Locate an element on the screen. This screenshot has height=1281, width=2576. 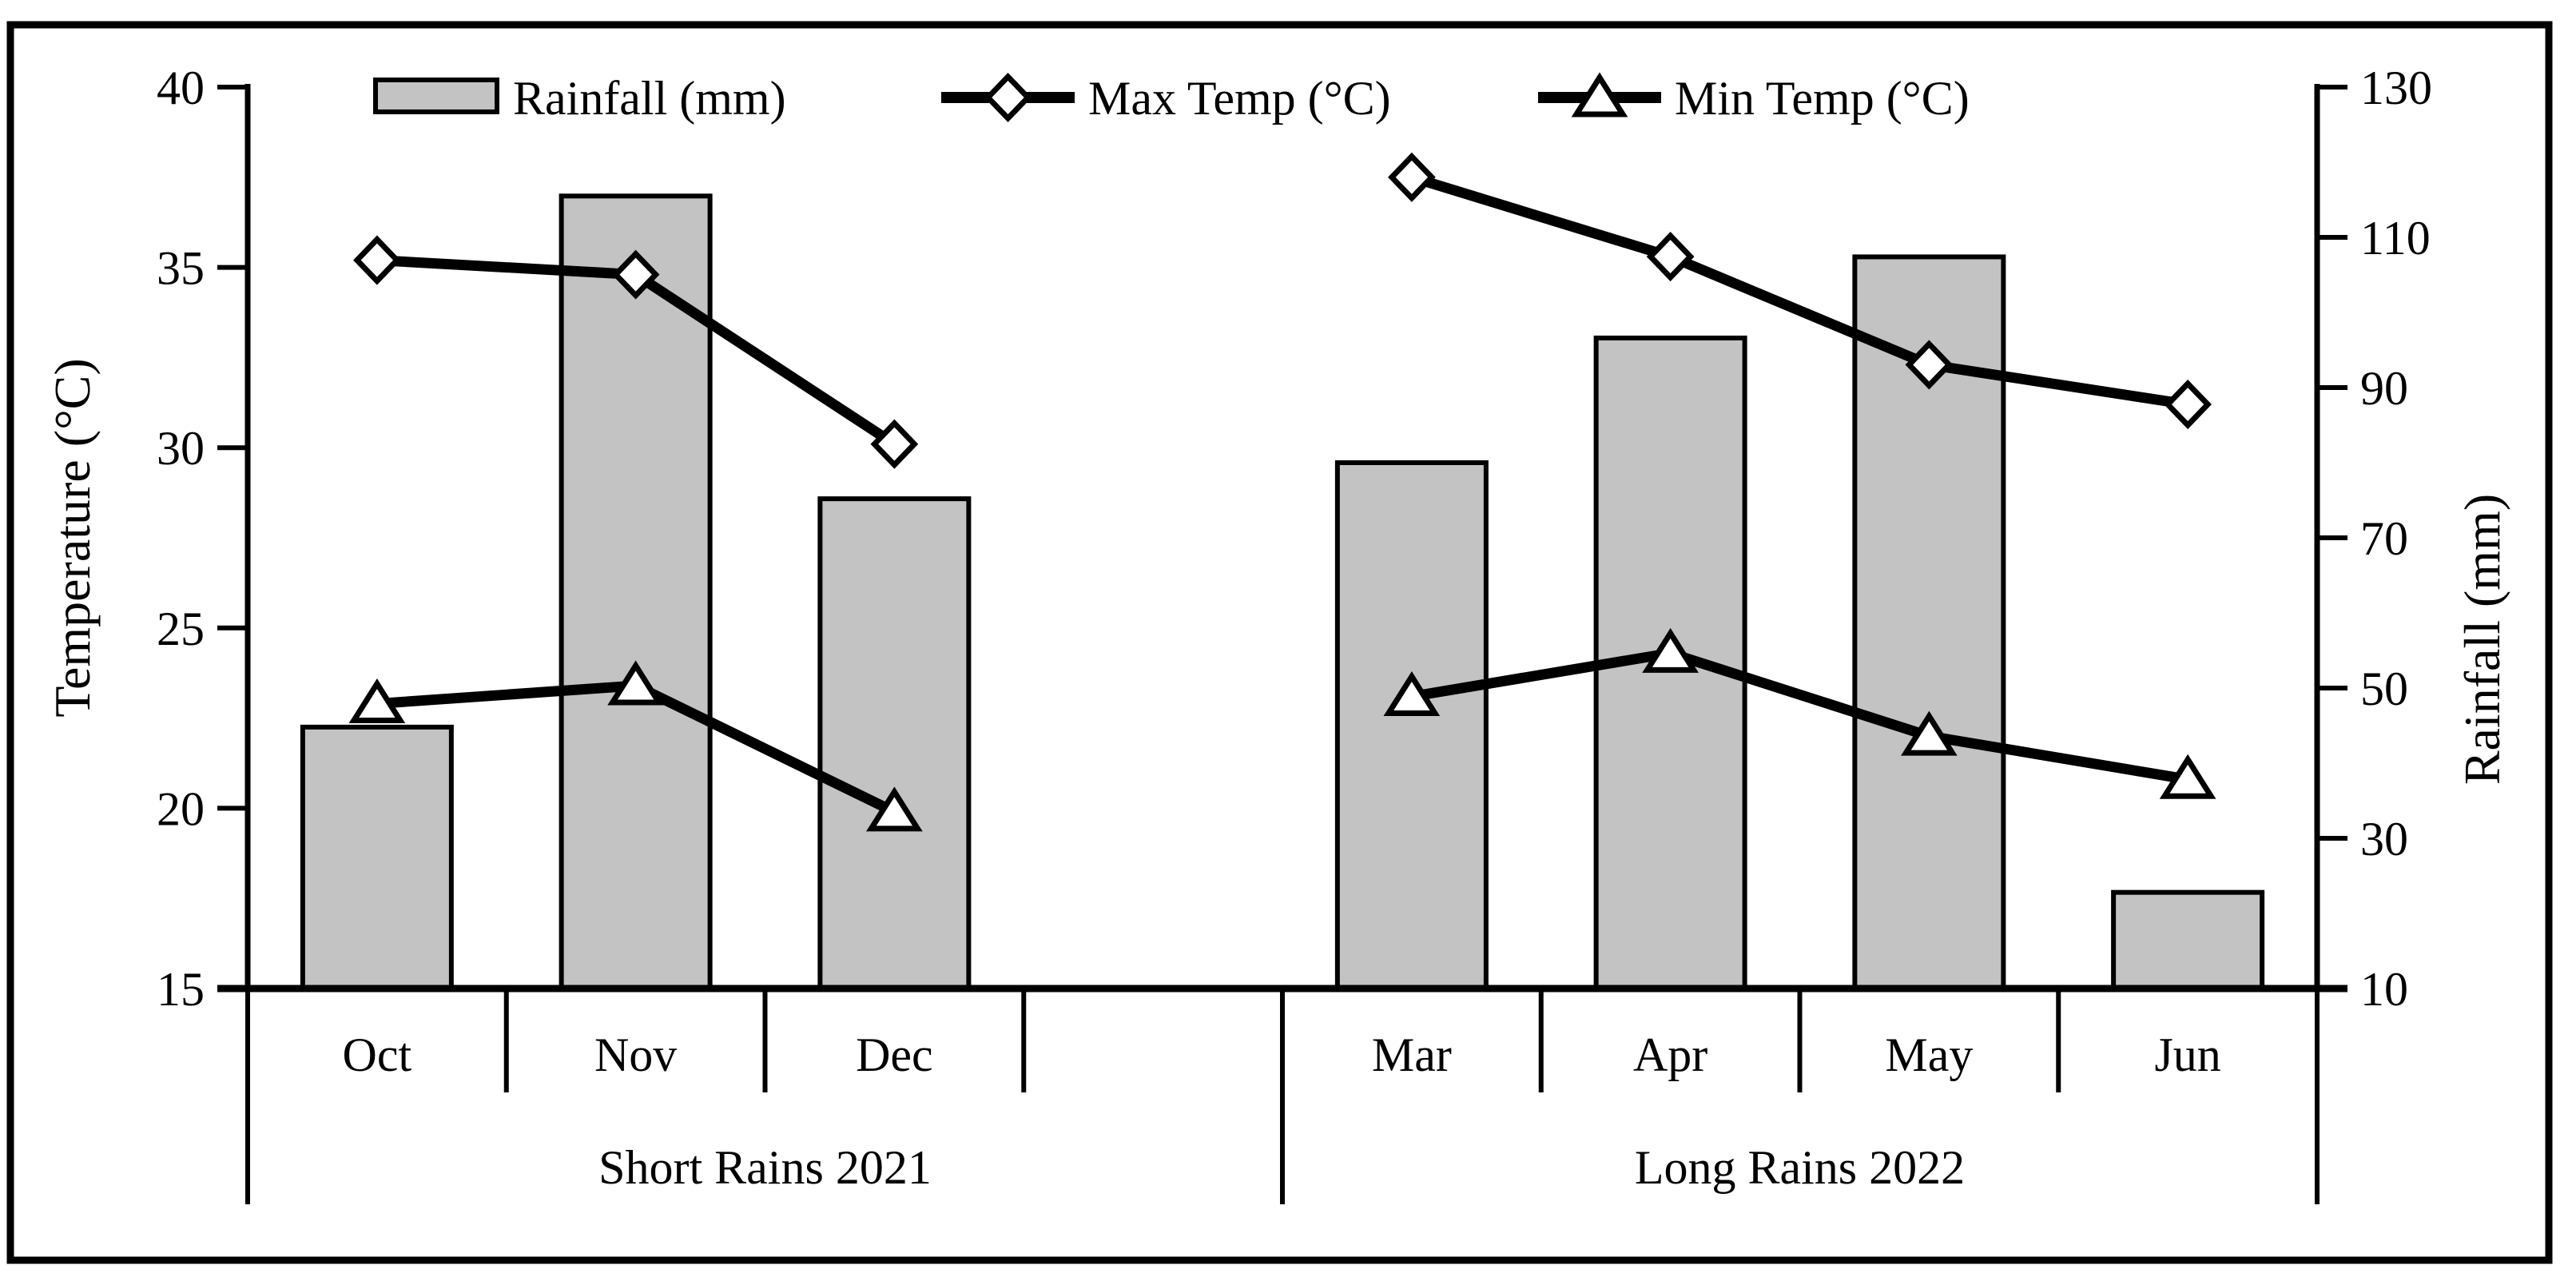
diamond-marker-jun is located at coordinates (2188, 405).